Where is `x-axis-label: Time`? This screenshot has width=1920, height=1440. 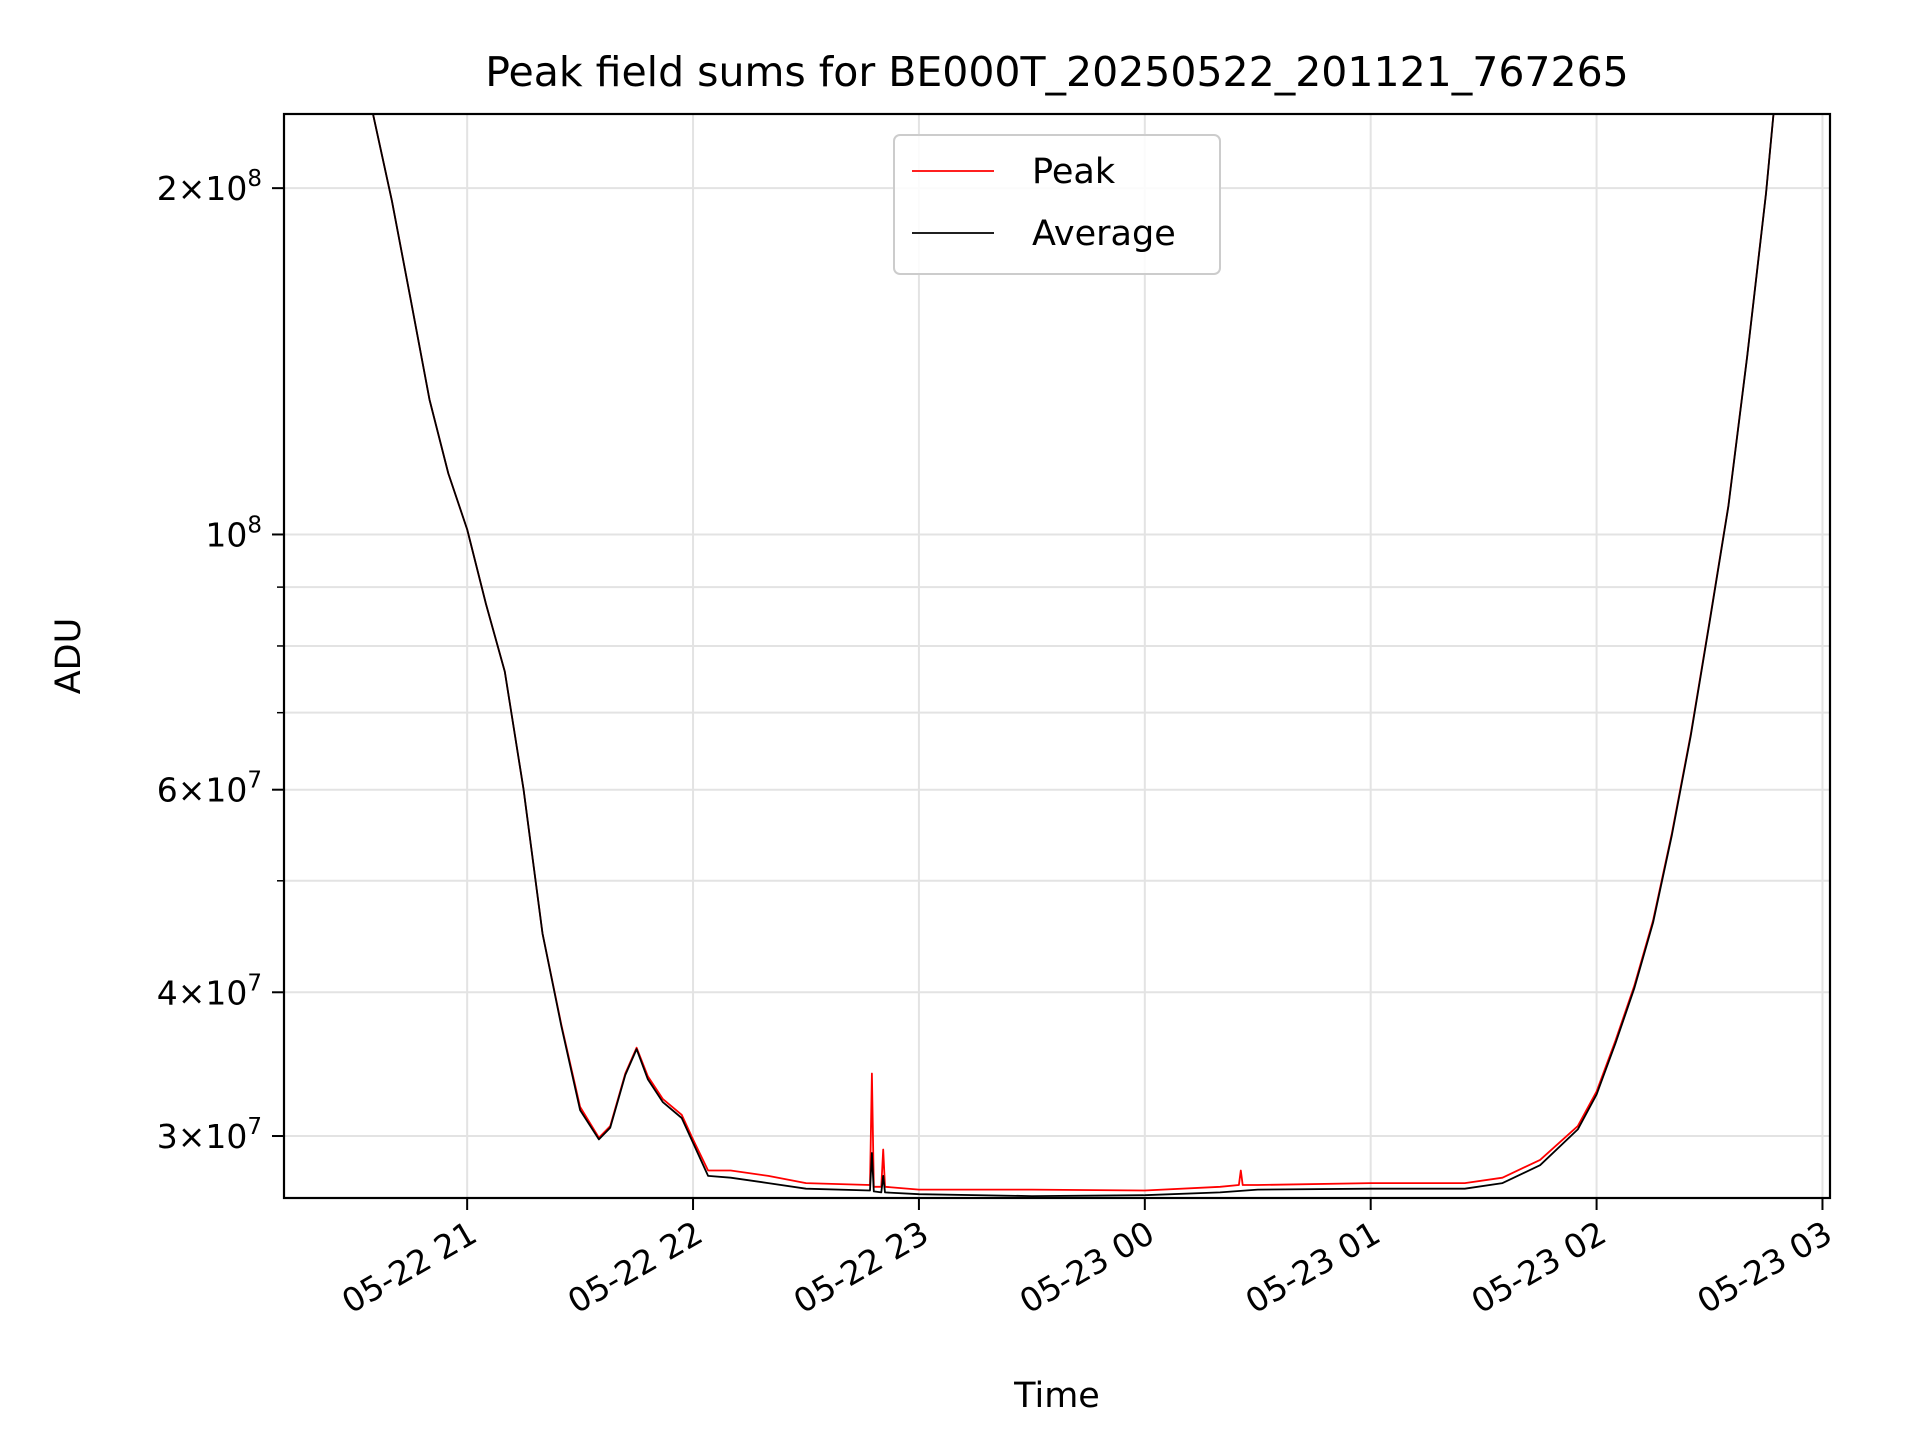
x-axis-label: Time is located at coordinates (1056, 1396).